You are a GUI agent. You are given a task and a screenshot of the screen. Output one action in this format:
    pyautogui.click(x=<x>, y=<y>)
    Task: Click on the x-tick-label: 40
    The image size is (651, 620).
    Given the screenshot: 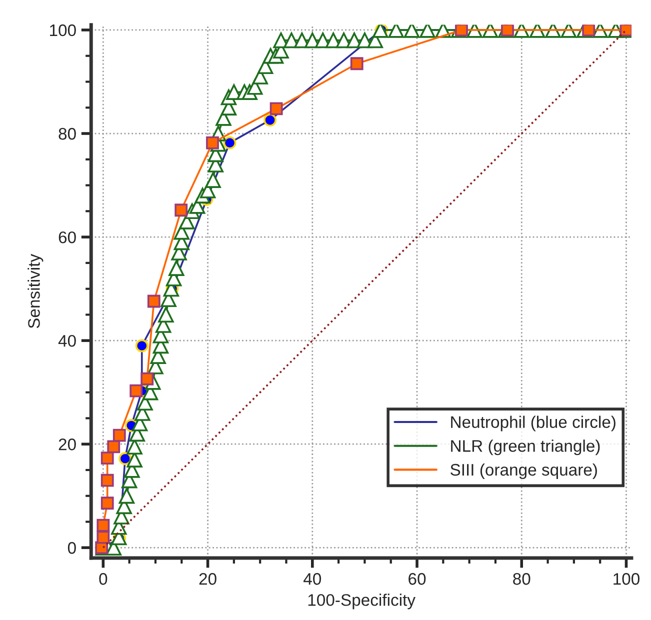 What is the action you would take?
    pyautogui.click(x=313, y=579)
    